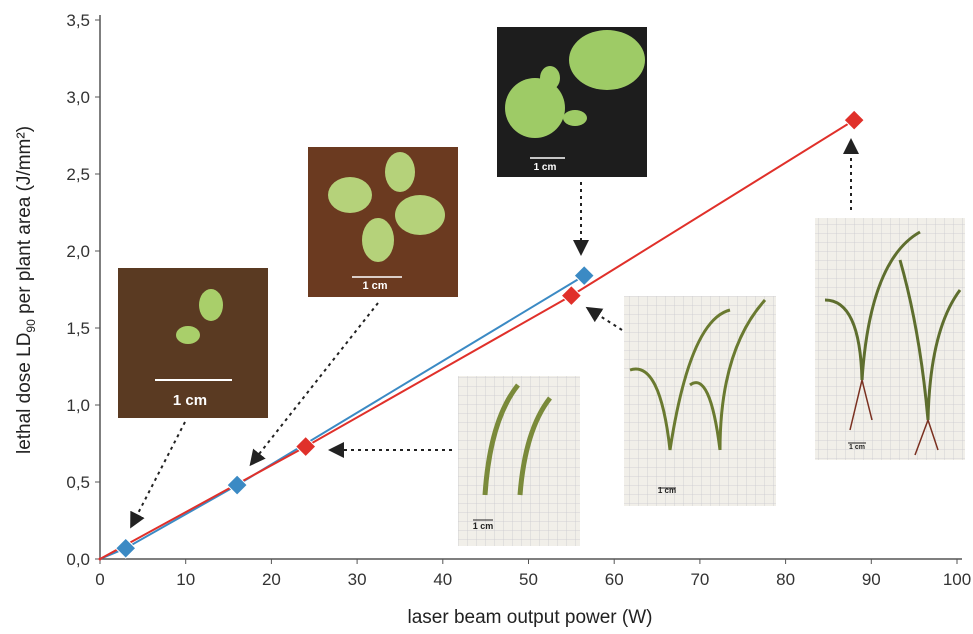  I want to click on y-tick-label: 0,0, so click(78, 559).